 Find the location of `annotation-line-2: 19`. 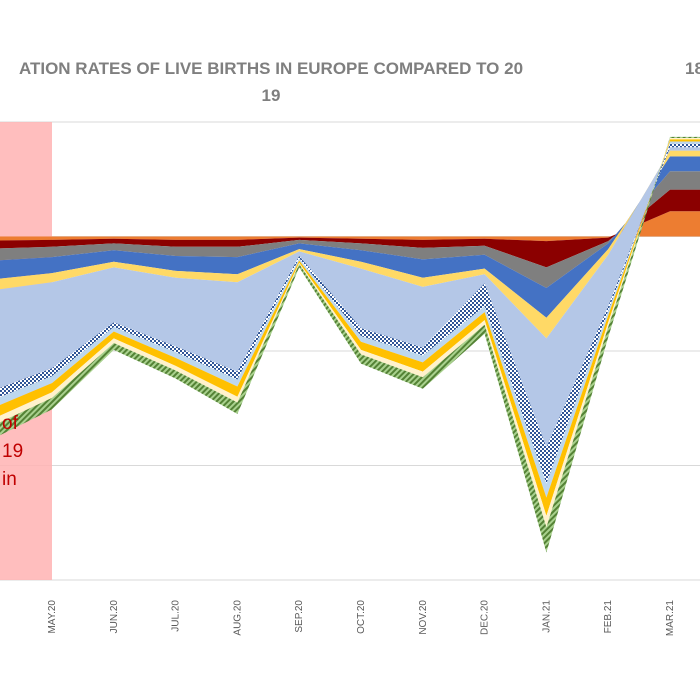

annotation-line-2: 19 is located at coordinates (12, 451).